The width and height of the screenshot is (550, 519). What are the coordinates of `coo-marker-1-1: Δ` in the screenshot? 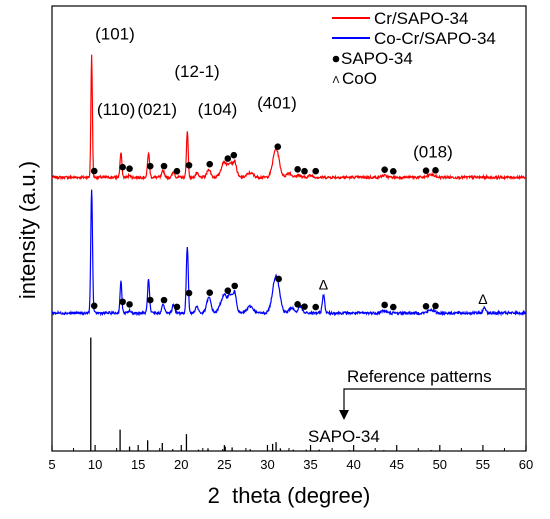 It's located at (482, 299).